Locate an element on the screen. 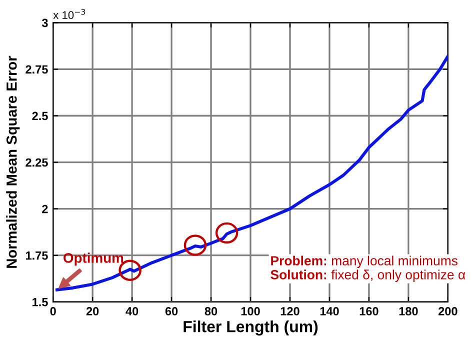  x-tick-label: 0 is located at coordinates (53, 311).